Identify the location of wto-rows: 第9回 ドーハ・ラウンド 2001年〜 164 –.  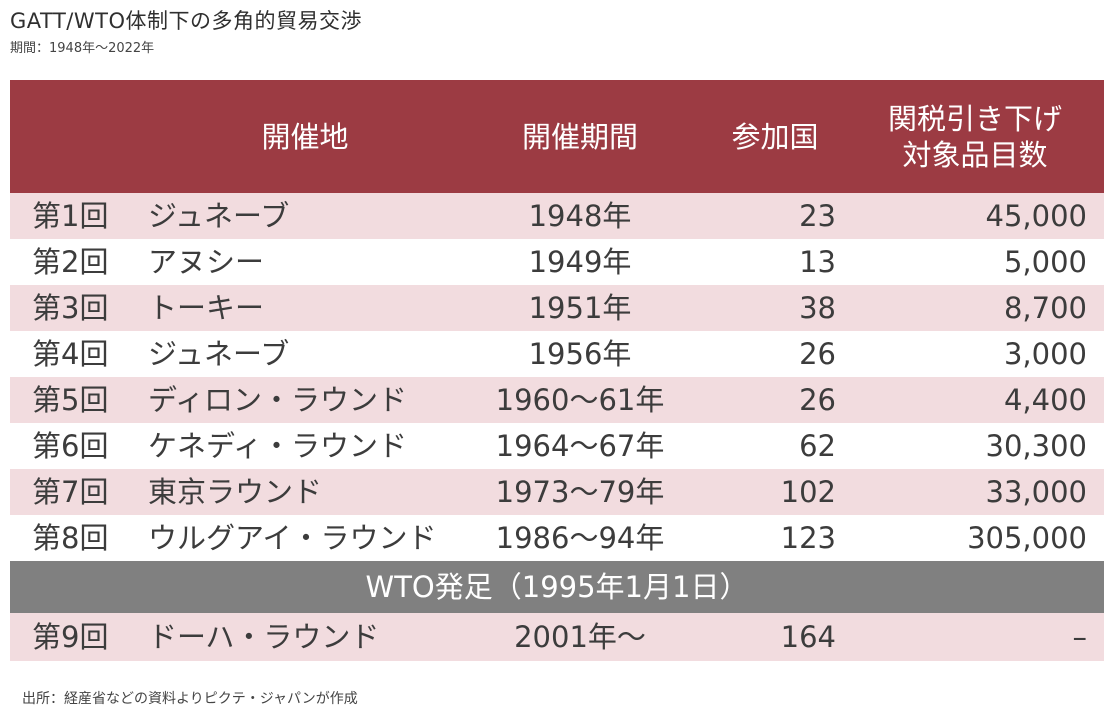
(557, 637).